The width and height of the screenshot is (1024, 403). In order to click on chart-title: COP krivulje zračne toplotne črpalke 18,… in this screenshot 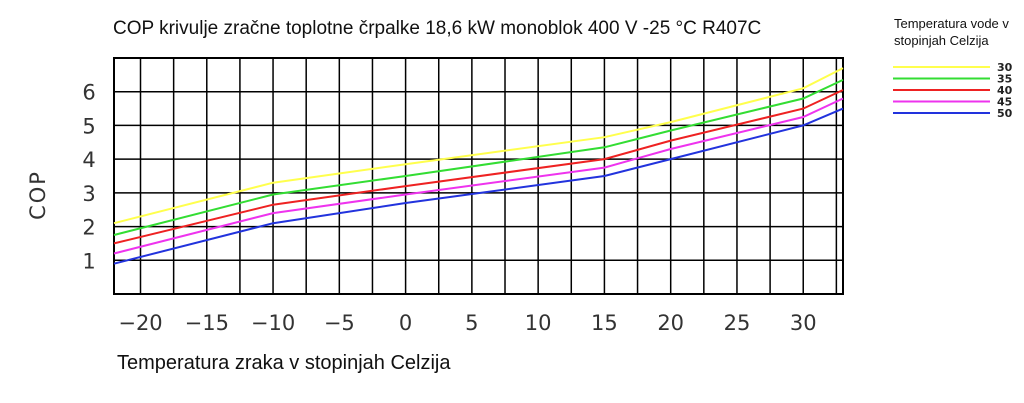, I will do `click(437, 28)`.